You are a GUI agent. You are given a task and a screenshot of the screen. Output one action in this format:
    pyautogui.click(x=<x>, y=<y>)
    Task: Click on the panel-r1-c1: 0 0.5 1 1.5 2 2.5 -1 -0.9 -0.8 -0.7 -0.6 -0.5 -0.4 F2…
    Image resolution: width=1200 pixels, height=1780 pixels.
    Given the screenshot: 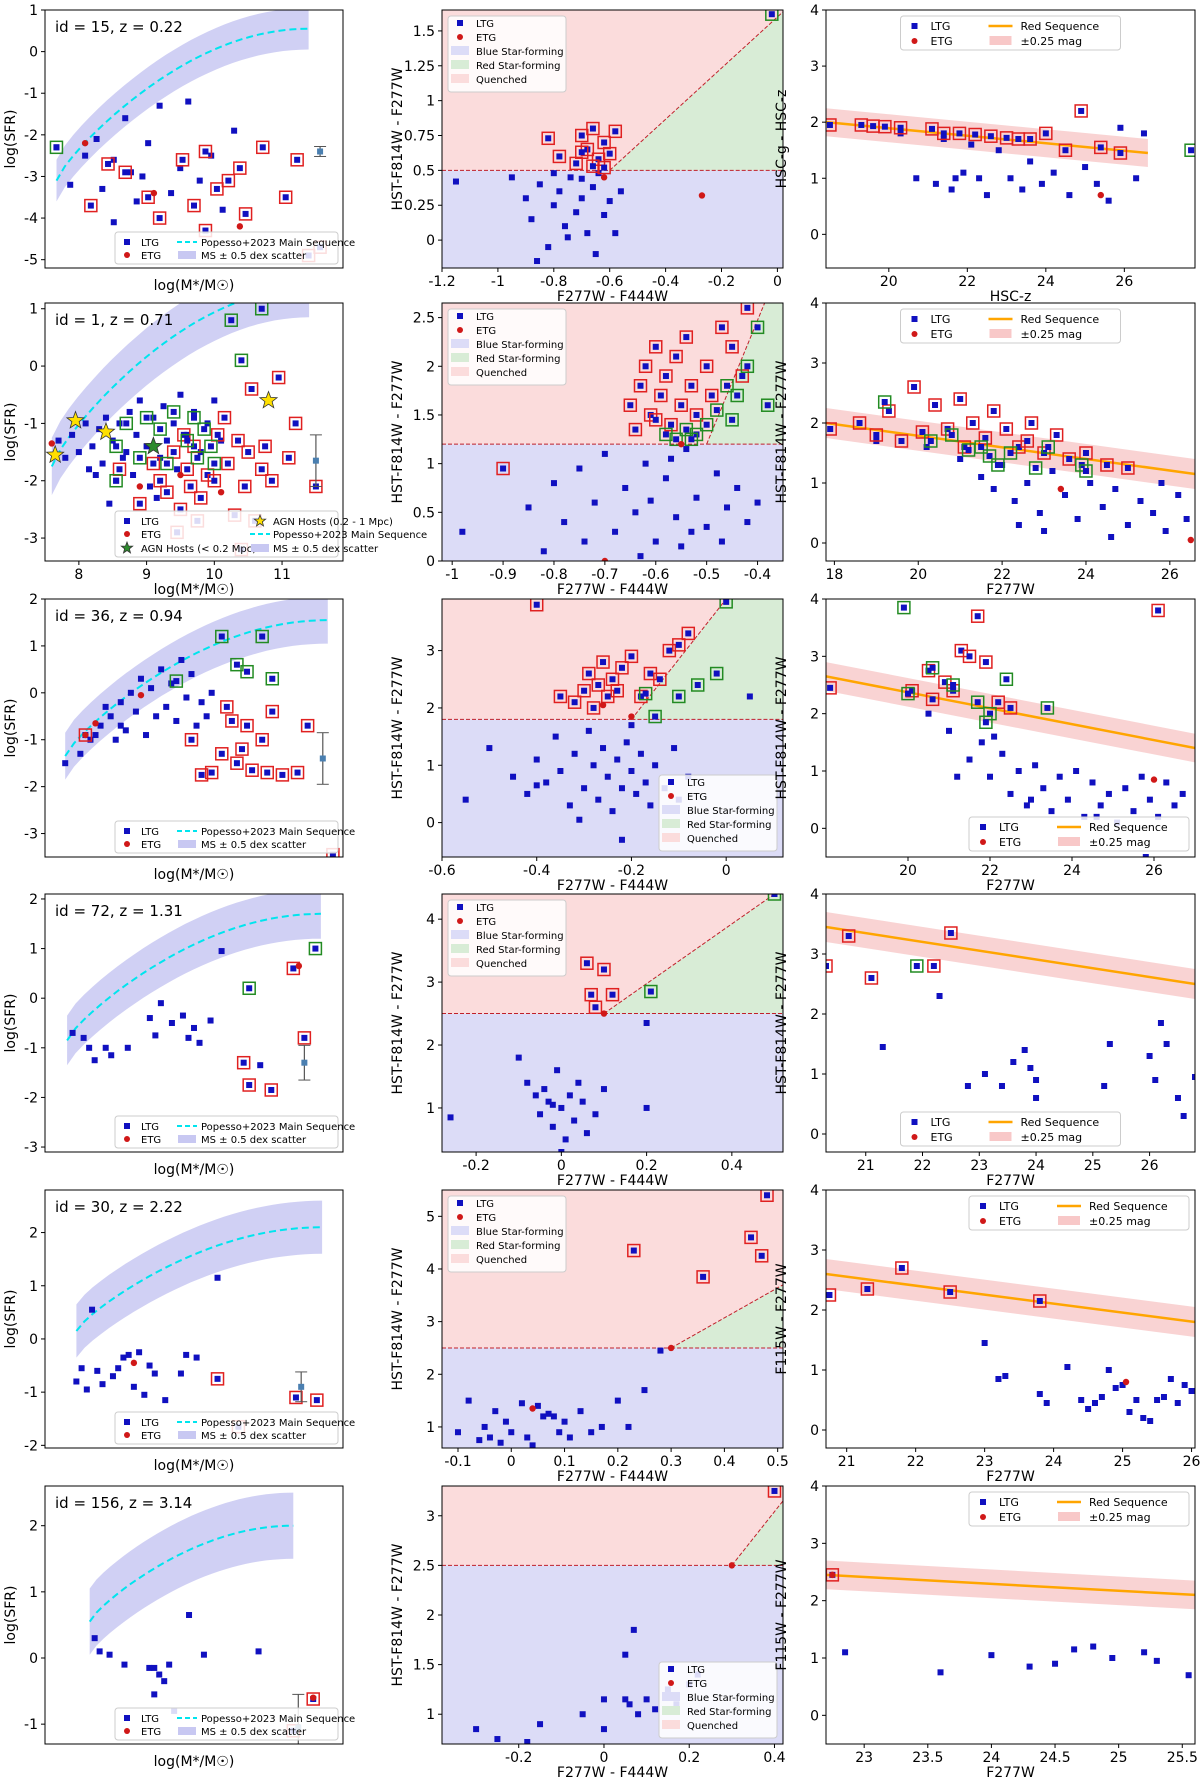 What is the action you would take?
    pyautogui.click(x=587, y=450)
    